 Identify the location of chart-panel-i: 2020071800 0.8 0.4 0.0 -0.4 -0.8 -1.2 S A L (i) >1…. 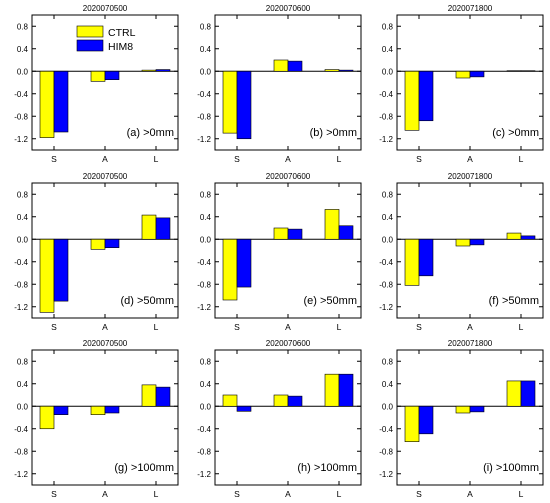
(461, 419).